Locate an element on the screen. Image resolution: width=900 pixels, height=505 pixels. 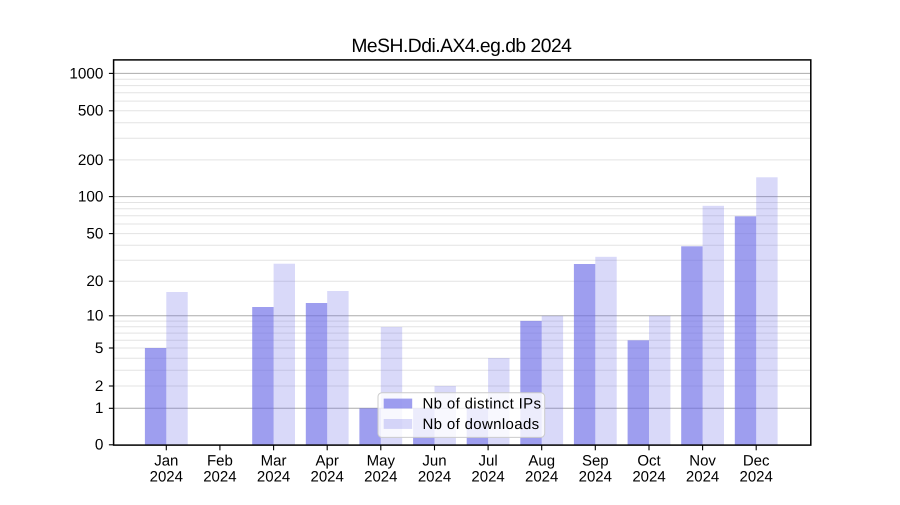
svg-text: Jun is located at coordinates (434, 460).